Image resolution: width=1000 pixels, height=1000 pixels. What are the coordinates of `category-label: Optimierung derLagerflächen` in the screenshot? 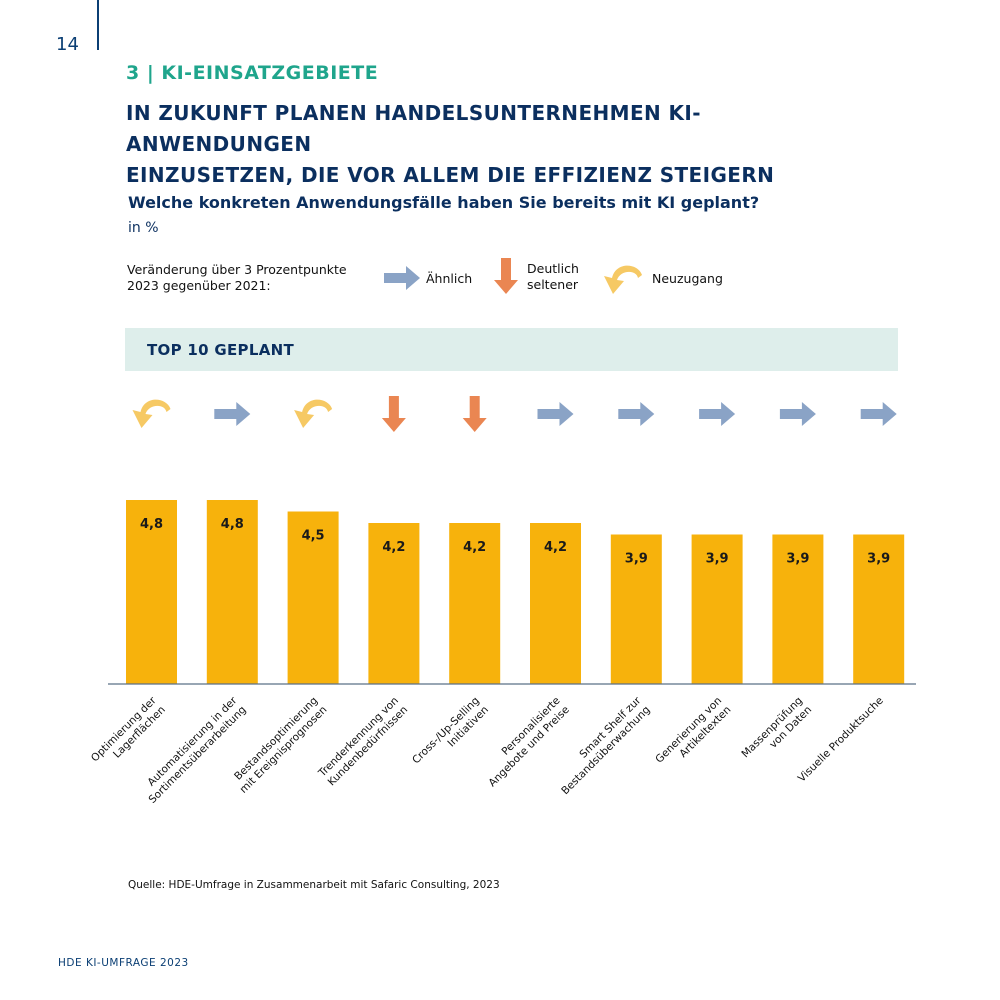 It's located at (128, 733).